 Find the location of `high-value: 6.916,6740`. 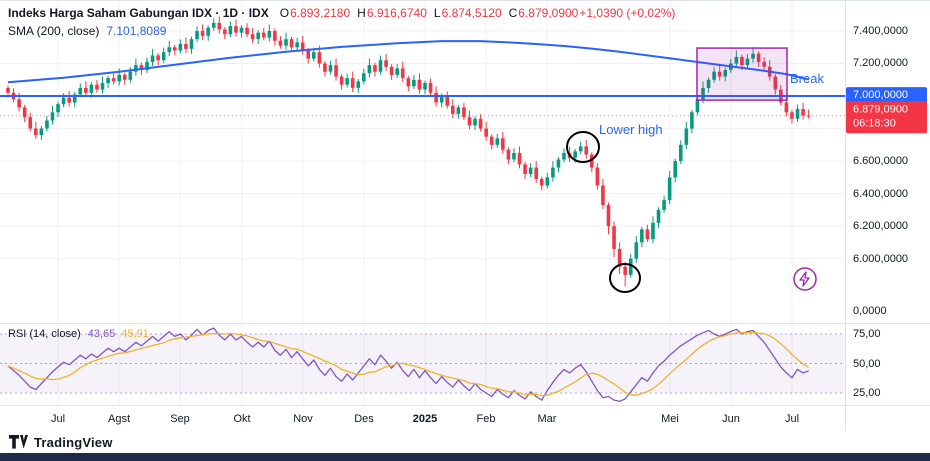

high-value: 6.916,6740 is located at coordinates (396, 13).